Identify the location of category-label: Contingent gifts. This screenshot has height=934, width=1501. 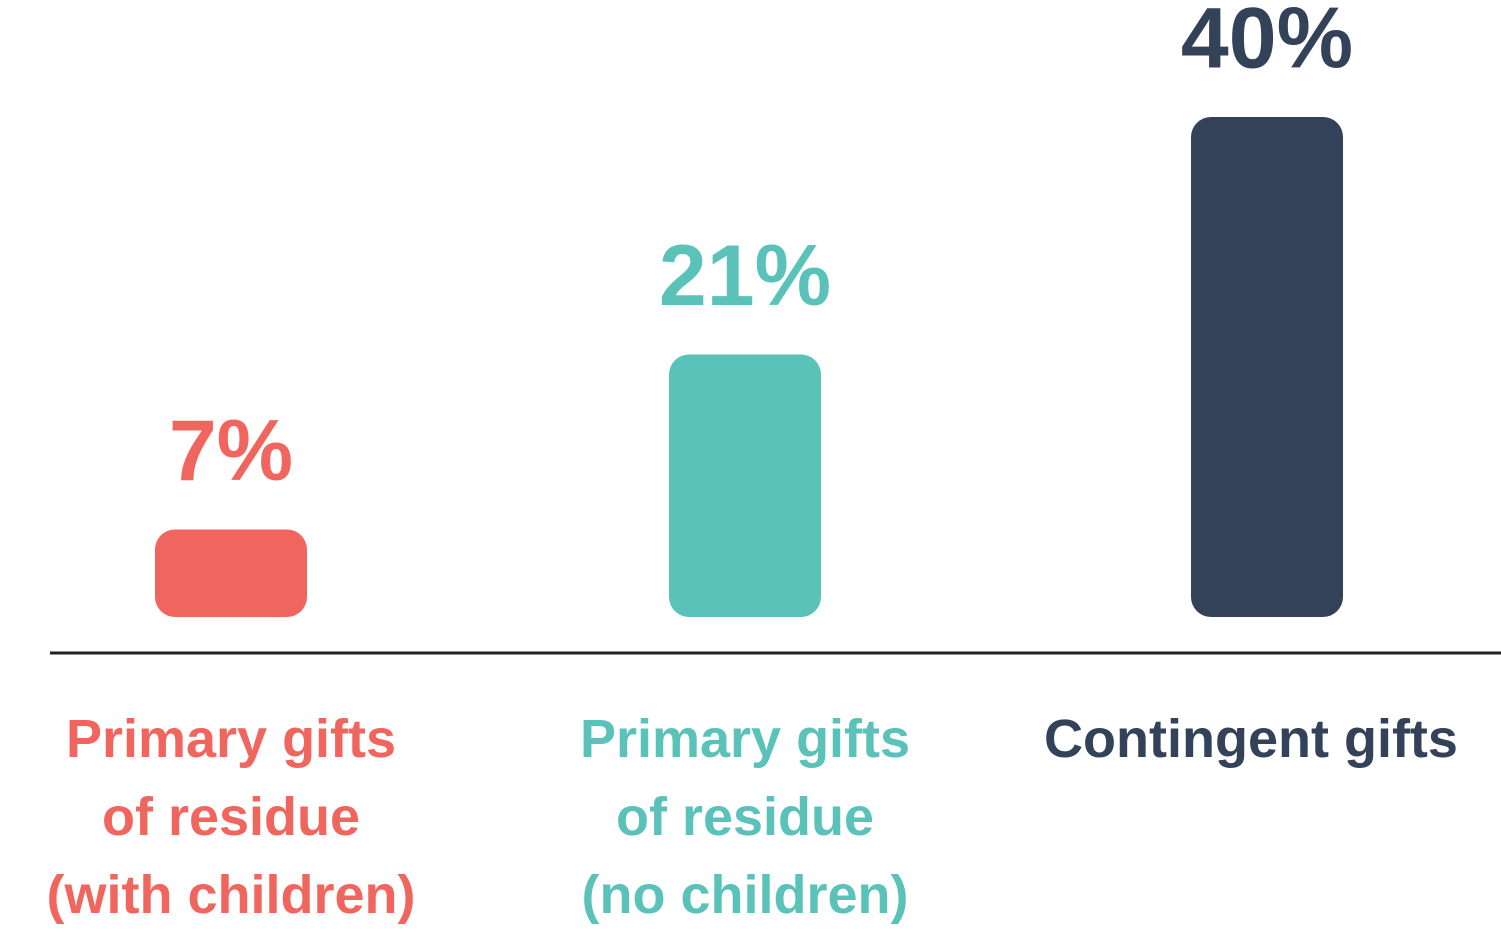
(1251, 739).